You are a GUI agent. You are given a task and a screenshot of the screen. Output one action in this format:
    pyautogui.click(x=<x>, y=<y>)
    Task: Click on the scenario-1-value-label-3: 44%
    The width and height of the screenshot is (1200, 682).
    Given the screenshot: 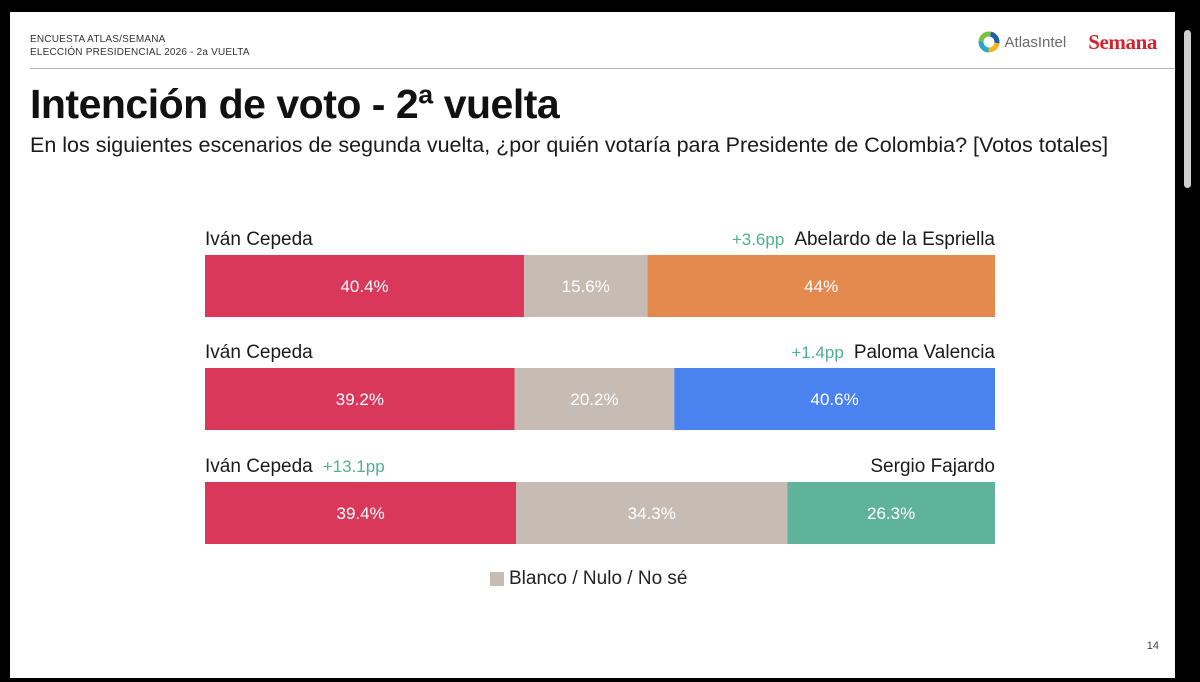 What is the action you would take?
    pyautogui.click(x=821, y=286)
    